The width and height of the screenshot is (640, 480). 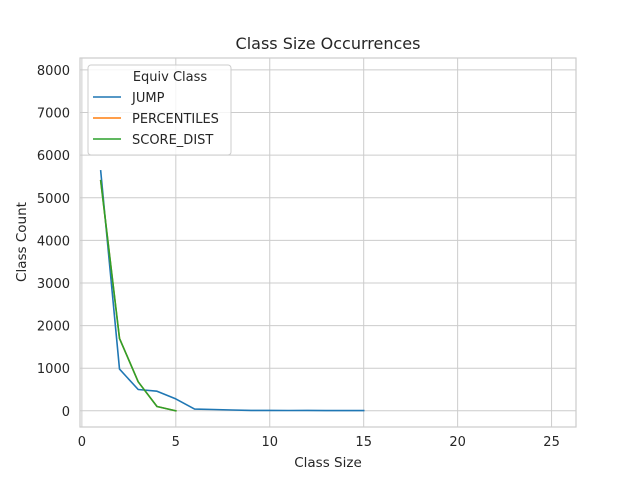 What do you see at coordinates (53, 199) in the screenshot?
I see `y-tick-label: 5000` at bounding box center [53, 199].